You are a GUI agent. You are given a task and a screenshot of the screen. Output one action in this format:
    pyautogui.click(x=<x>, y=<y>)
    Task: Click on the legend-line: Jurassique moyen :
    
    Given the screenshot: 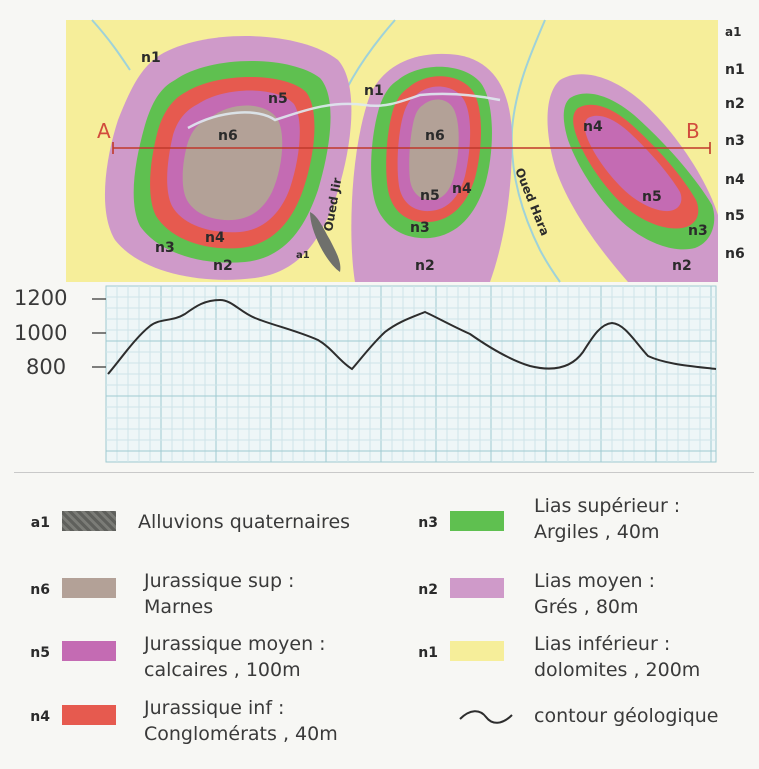 What is the action you would take?
    pyautogui.click(x=235, y=644)
    